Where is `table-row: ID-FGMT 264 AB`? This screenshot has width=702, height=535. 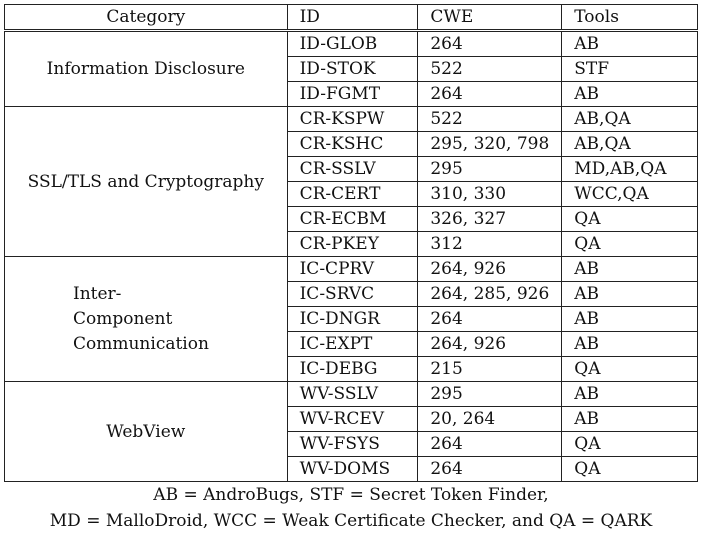 table-row: ID-FGMT 264 AB is located at coordinates (351, 94).